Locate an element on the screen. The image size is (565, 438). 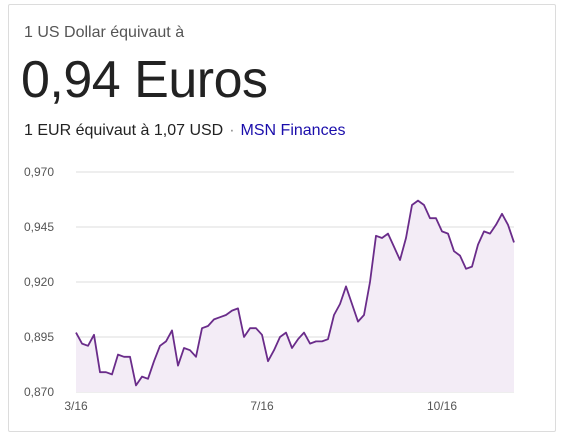
reverse-rate-text: 1 EUR équivaut à 1,07 USD is located at coordinates (124, 130).